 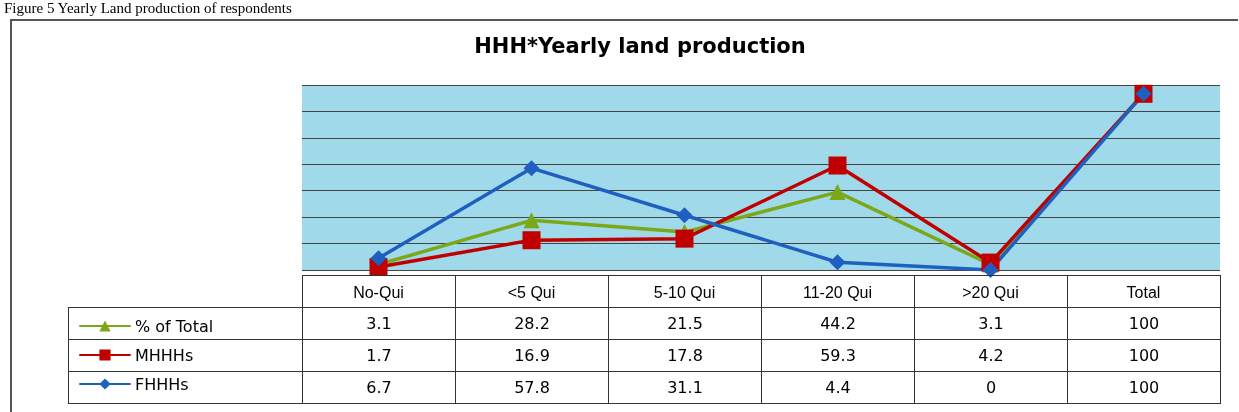 What do you see at coordinates (991, 387) in the screenshot?
I see `data-label: 0` at bounding box center [991, 387].